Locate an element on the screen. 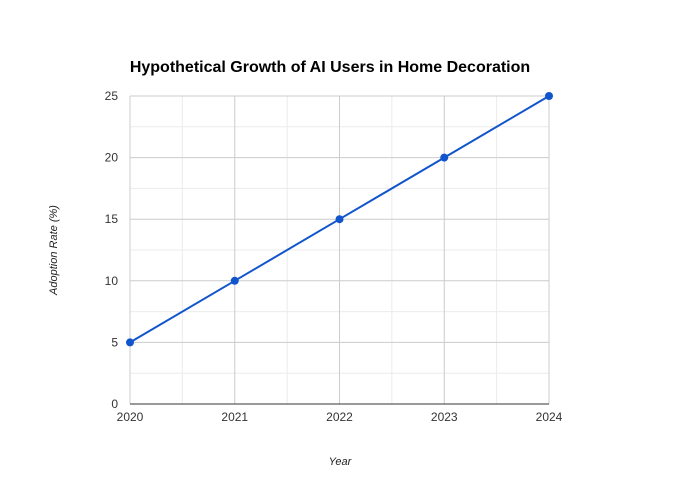 This screenshot has height=500, width=680. x-tick-label: 2022 is located at coordinates (339, 417).